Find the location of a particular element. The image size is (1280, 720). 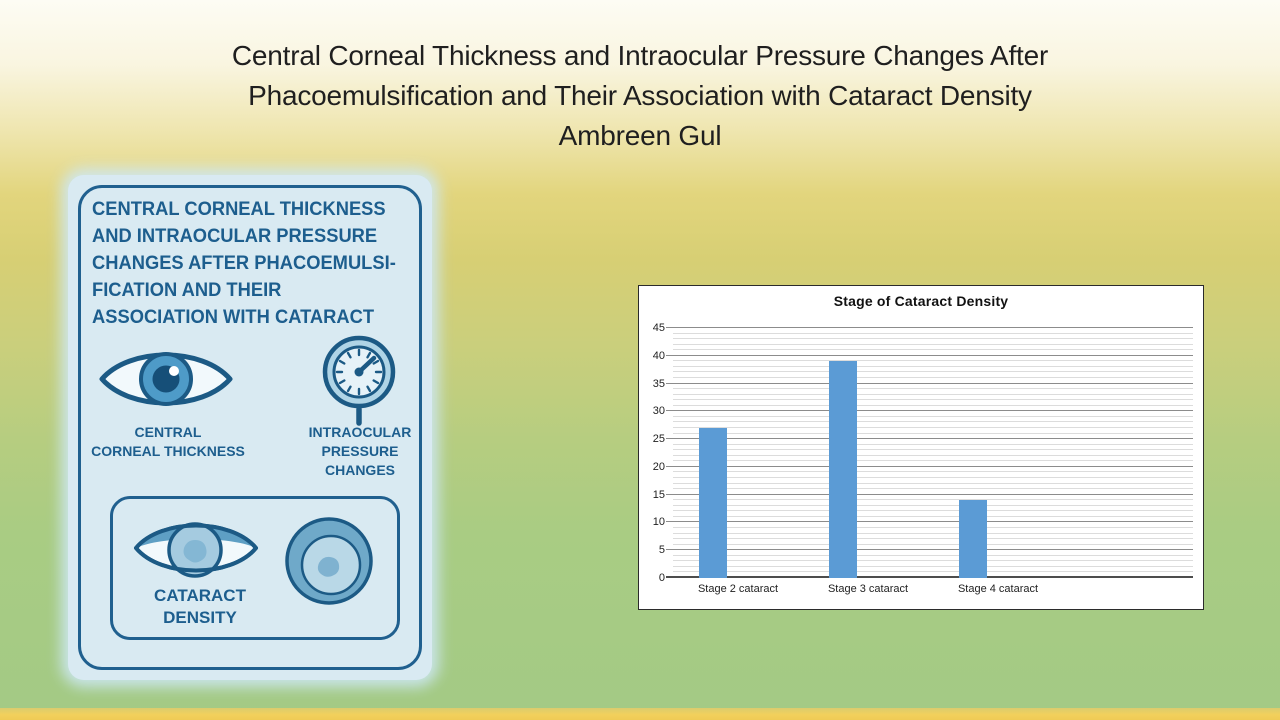

y-axis-tick-label: 45 is located at coordinates (658, 328).